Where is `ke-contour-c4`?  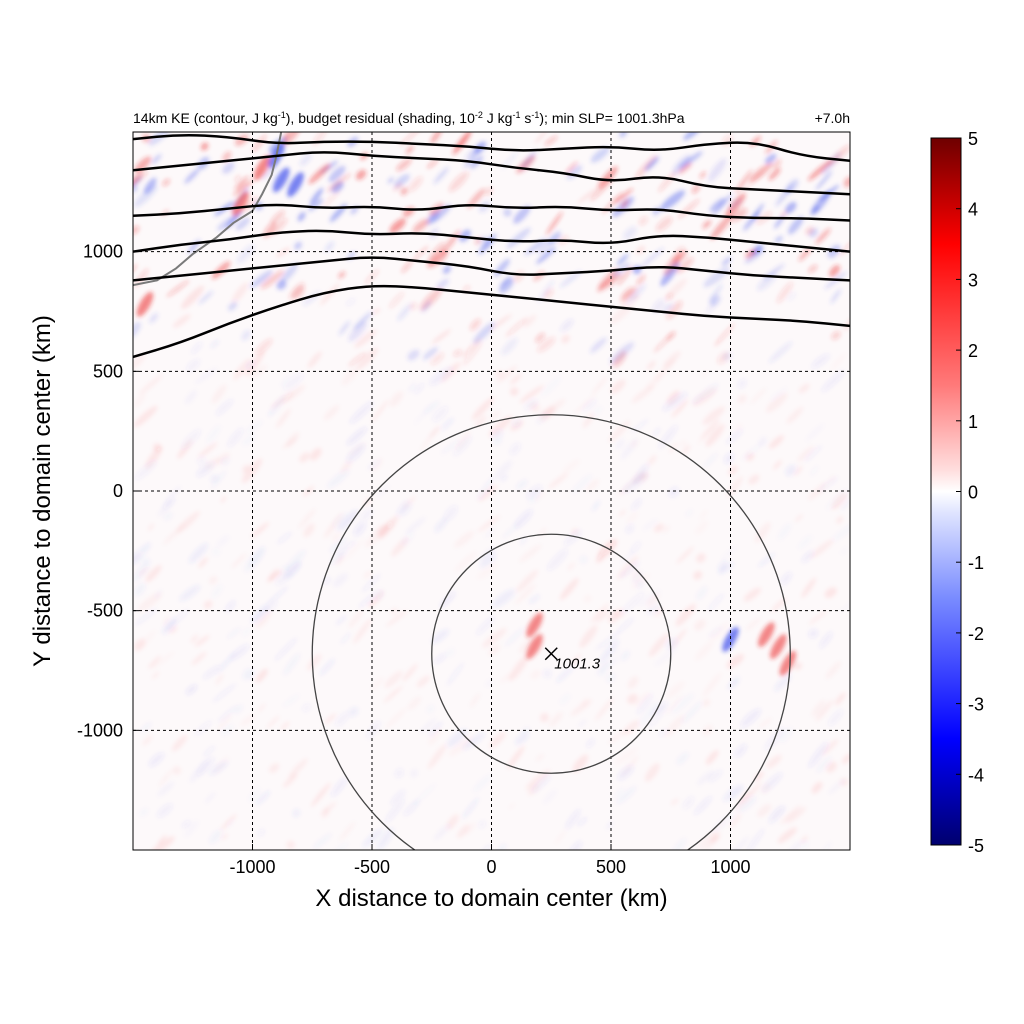
ke-contour-c4 is located at coordinates (491, 212).